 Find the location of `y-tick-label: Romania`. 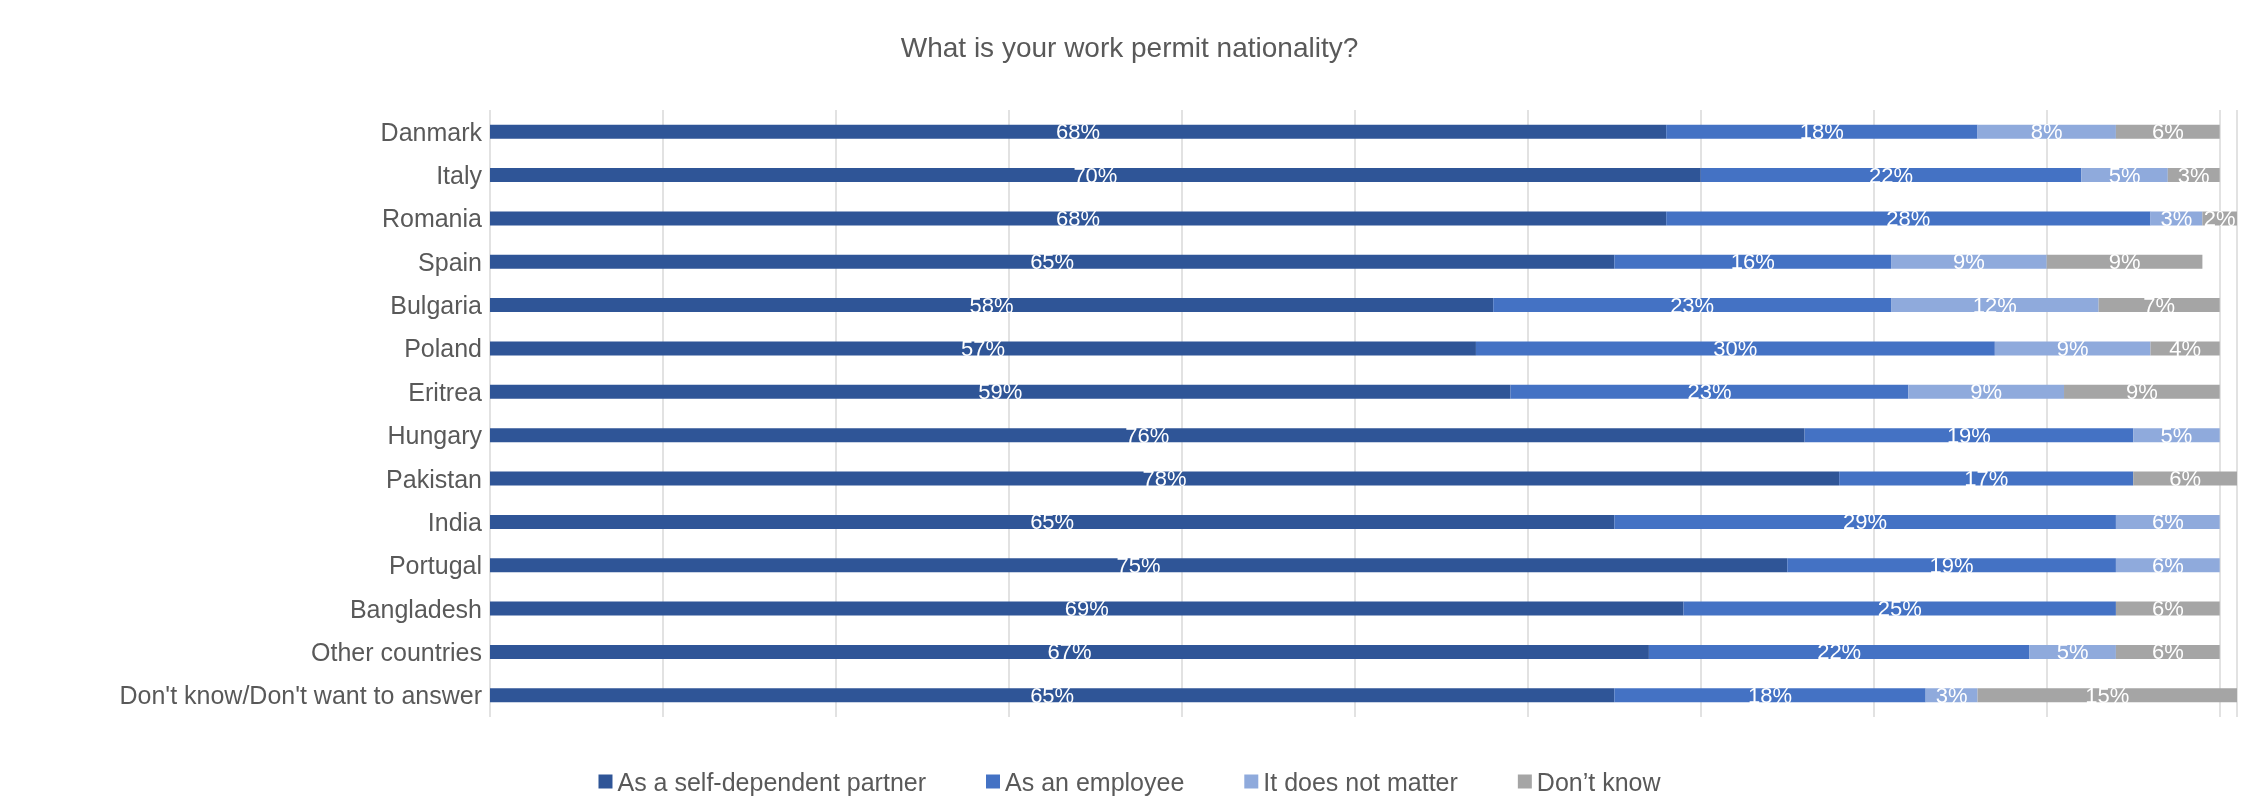

y-tick-label: Romania is located at coordinates (432, 218).